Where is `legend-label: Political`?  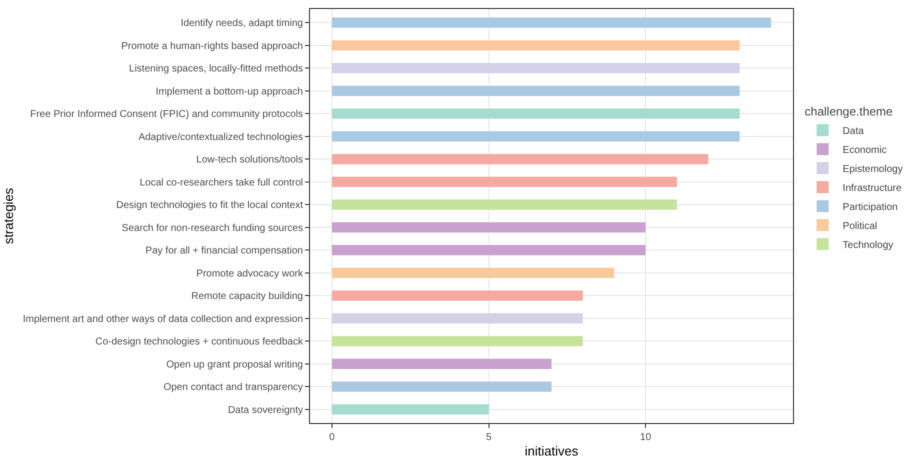 legend-label: Political is located at coordinates (860, 226).